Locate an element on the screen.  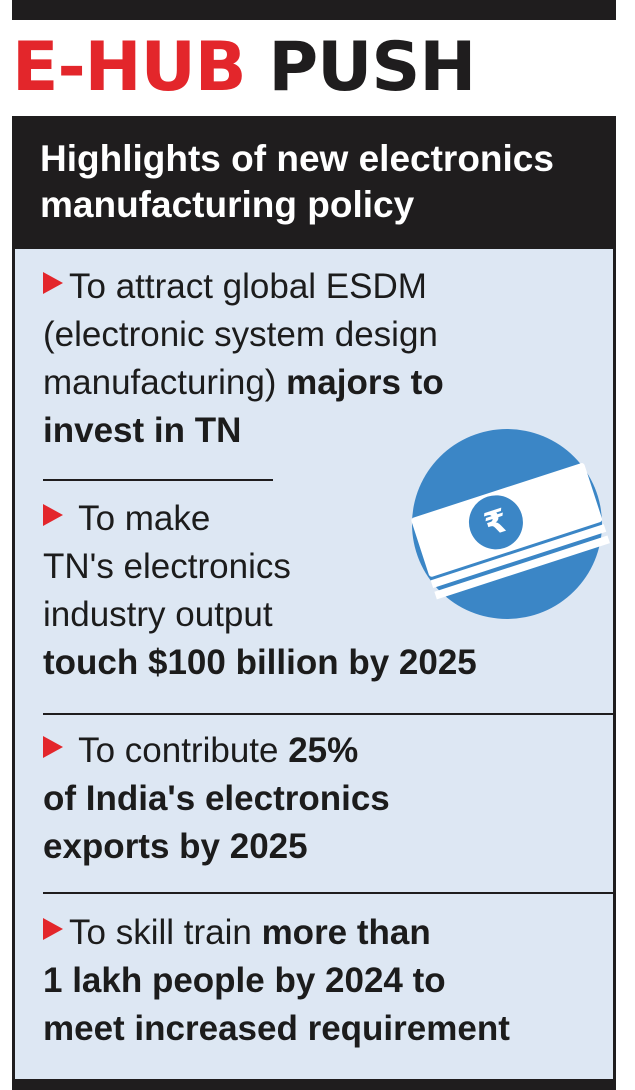
item-line: of India's electronics is located at coordinates (216, 799).